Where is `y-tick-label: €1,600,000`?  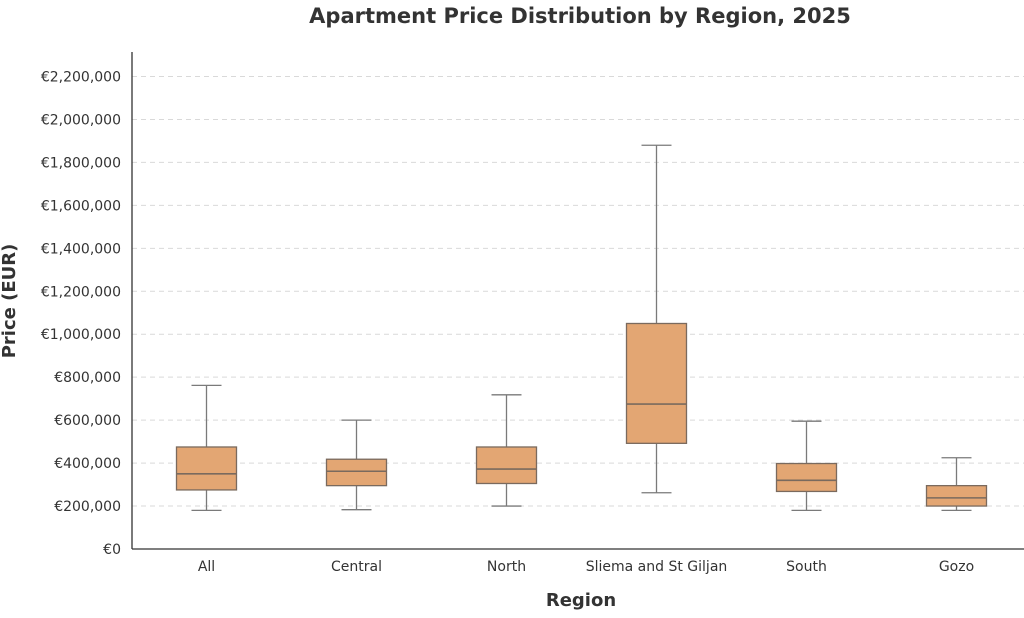 y-tick-label: €1,600,000 is located at coordinates (81, 206).